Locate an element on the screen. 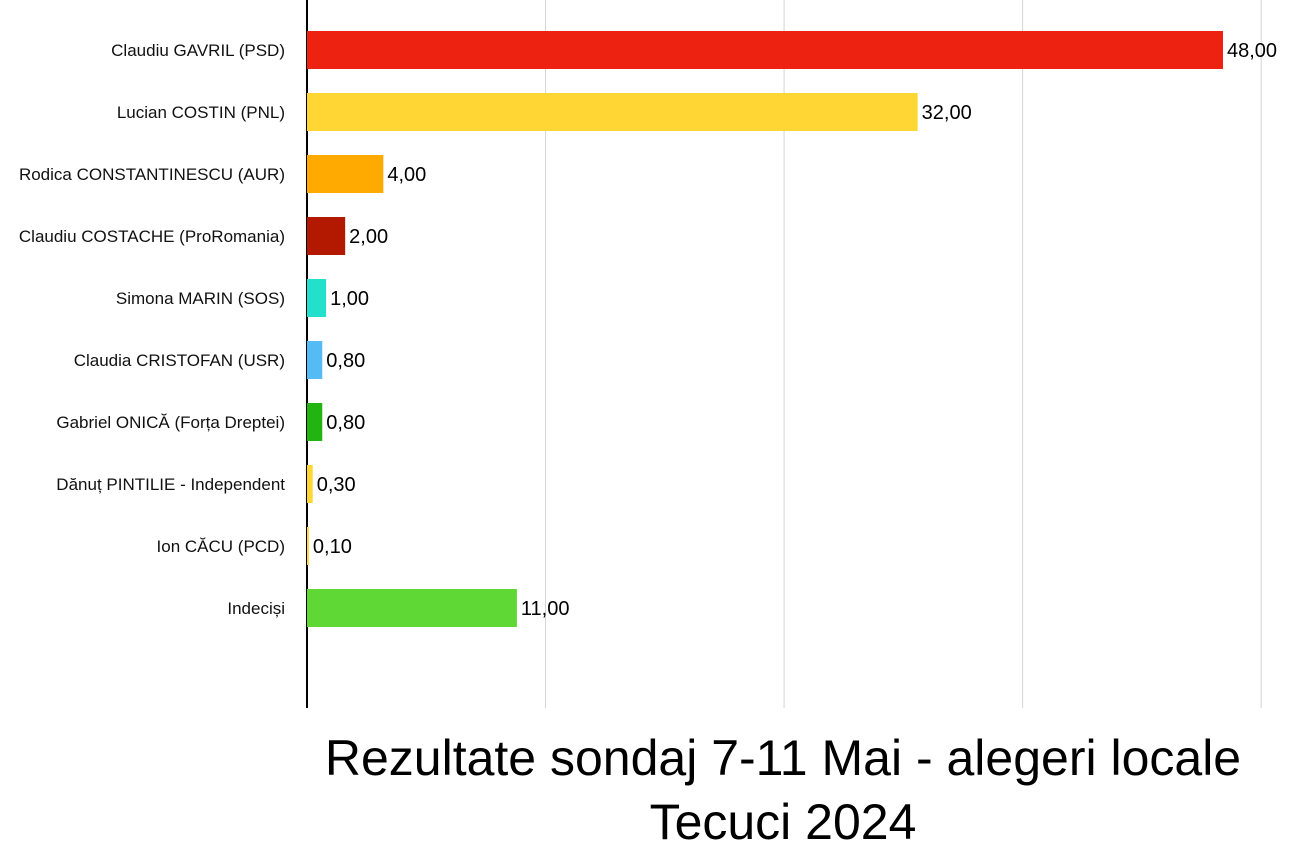 This screenshot has width=1290, height=868. category-label-8: Dănuț PINTILIE - Independent is located at coordinates (170, 484).